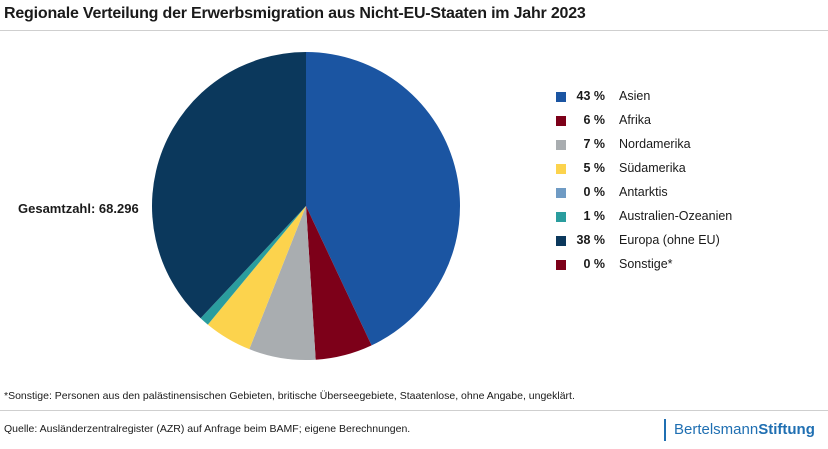  Describe the element at coordinates (594, 216) in the screenshot. I see `legend-percentage: 1 %` at that location.